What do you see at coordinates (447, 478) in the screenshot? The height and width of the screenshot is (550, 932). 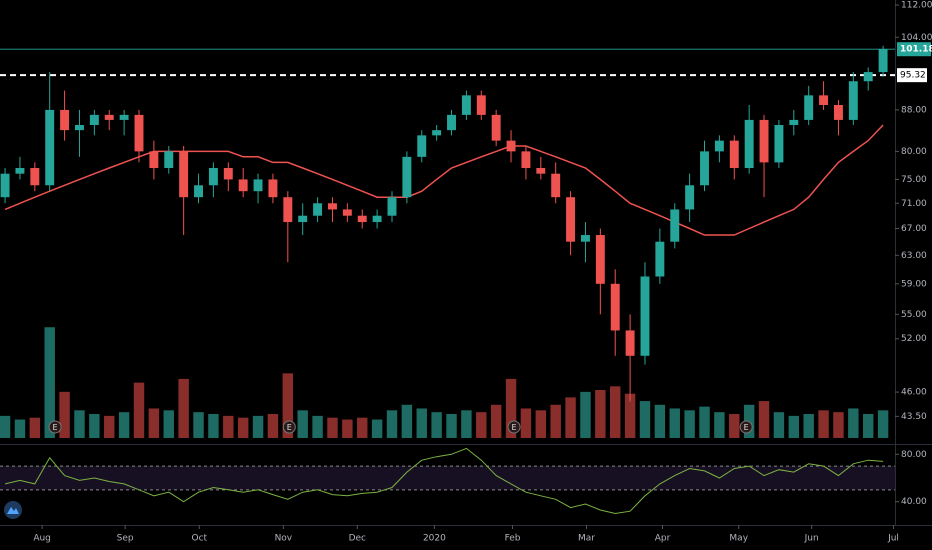 I see `rsi-band` at bounding box center [447, 478].